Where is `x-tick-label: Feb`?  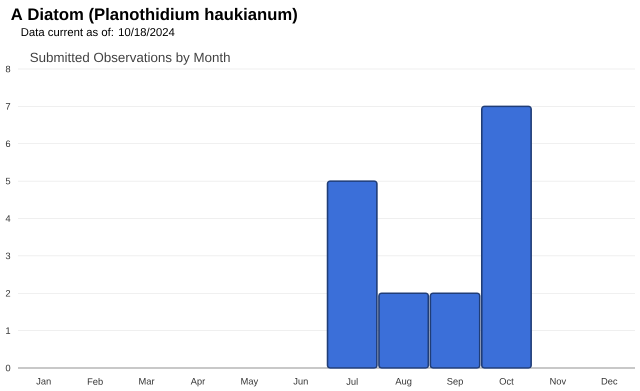
x-tick-label: Feb is located at coordinates (95, 381).